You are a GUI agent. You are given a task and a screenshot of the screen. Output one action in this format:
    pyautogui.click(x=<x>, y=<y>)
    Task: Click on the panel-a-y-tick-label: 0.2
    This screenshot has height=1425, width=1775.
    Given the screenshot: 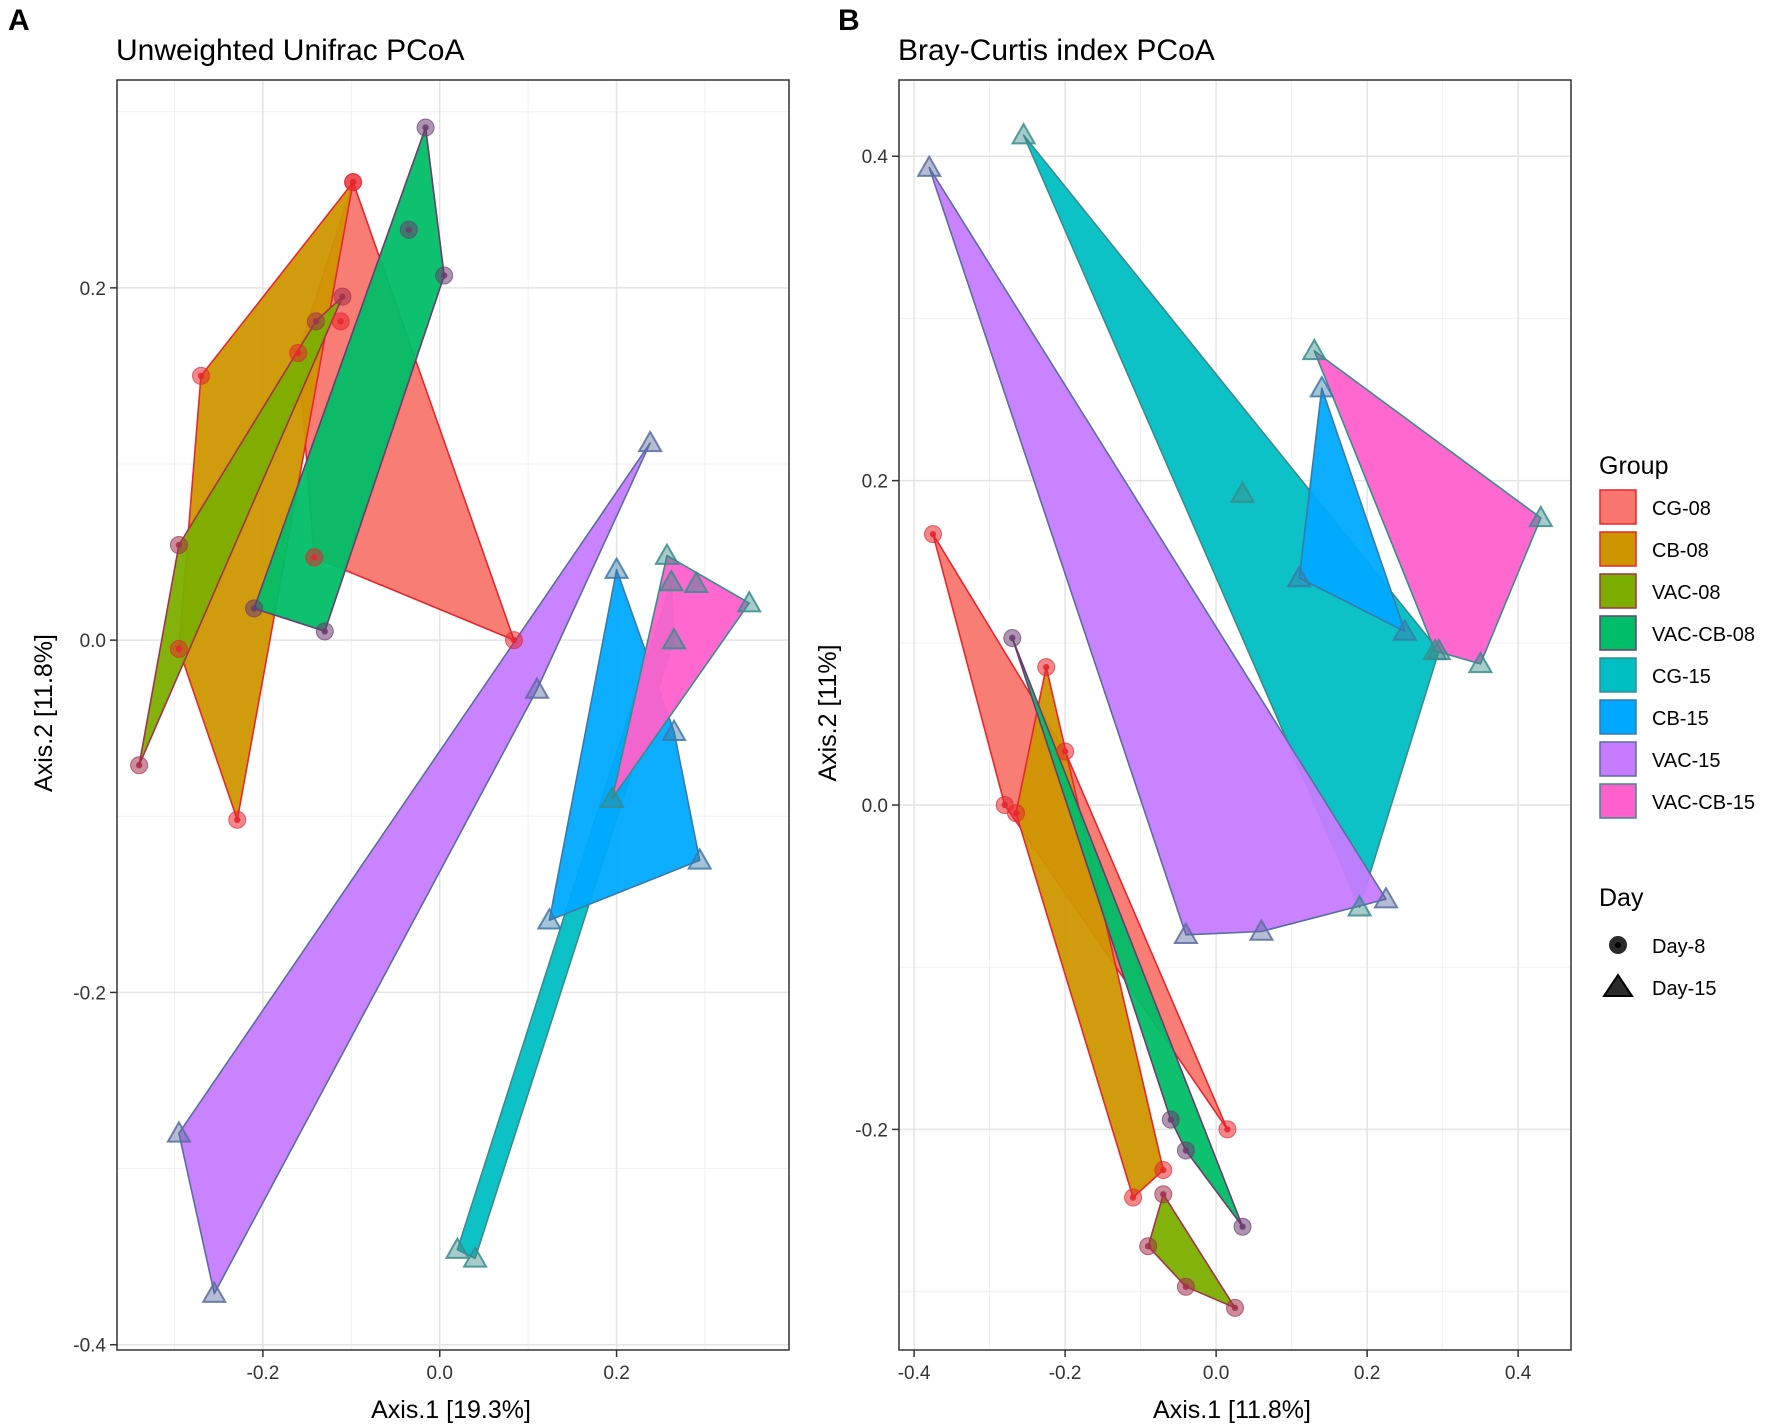 What is the action you would take?
    pyautogui.click(x=93, y=289)
    